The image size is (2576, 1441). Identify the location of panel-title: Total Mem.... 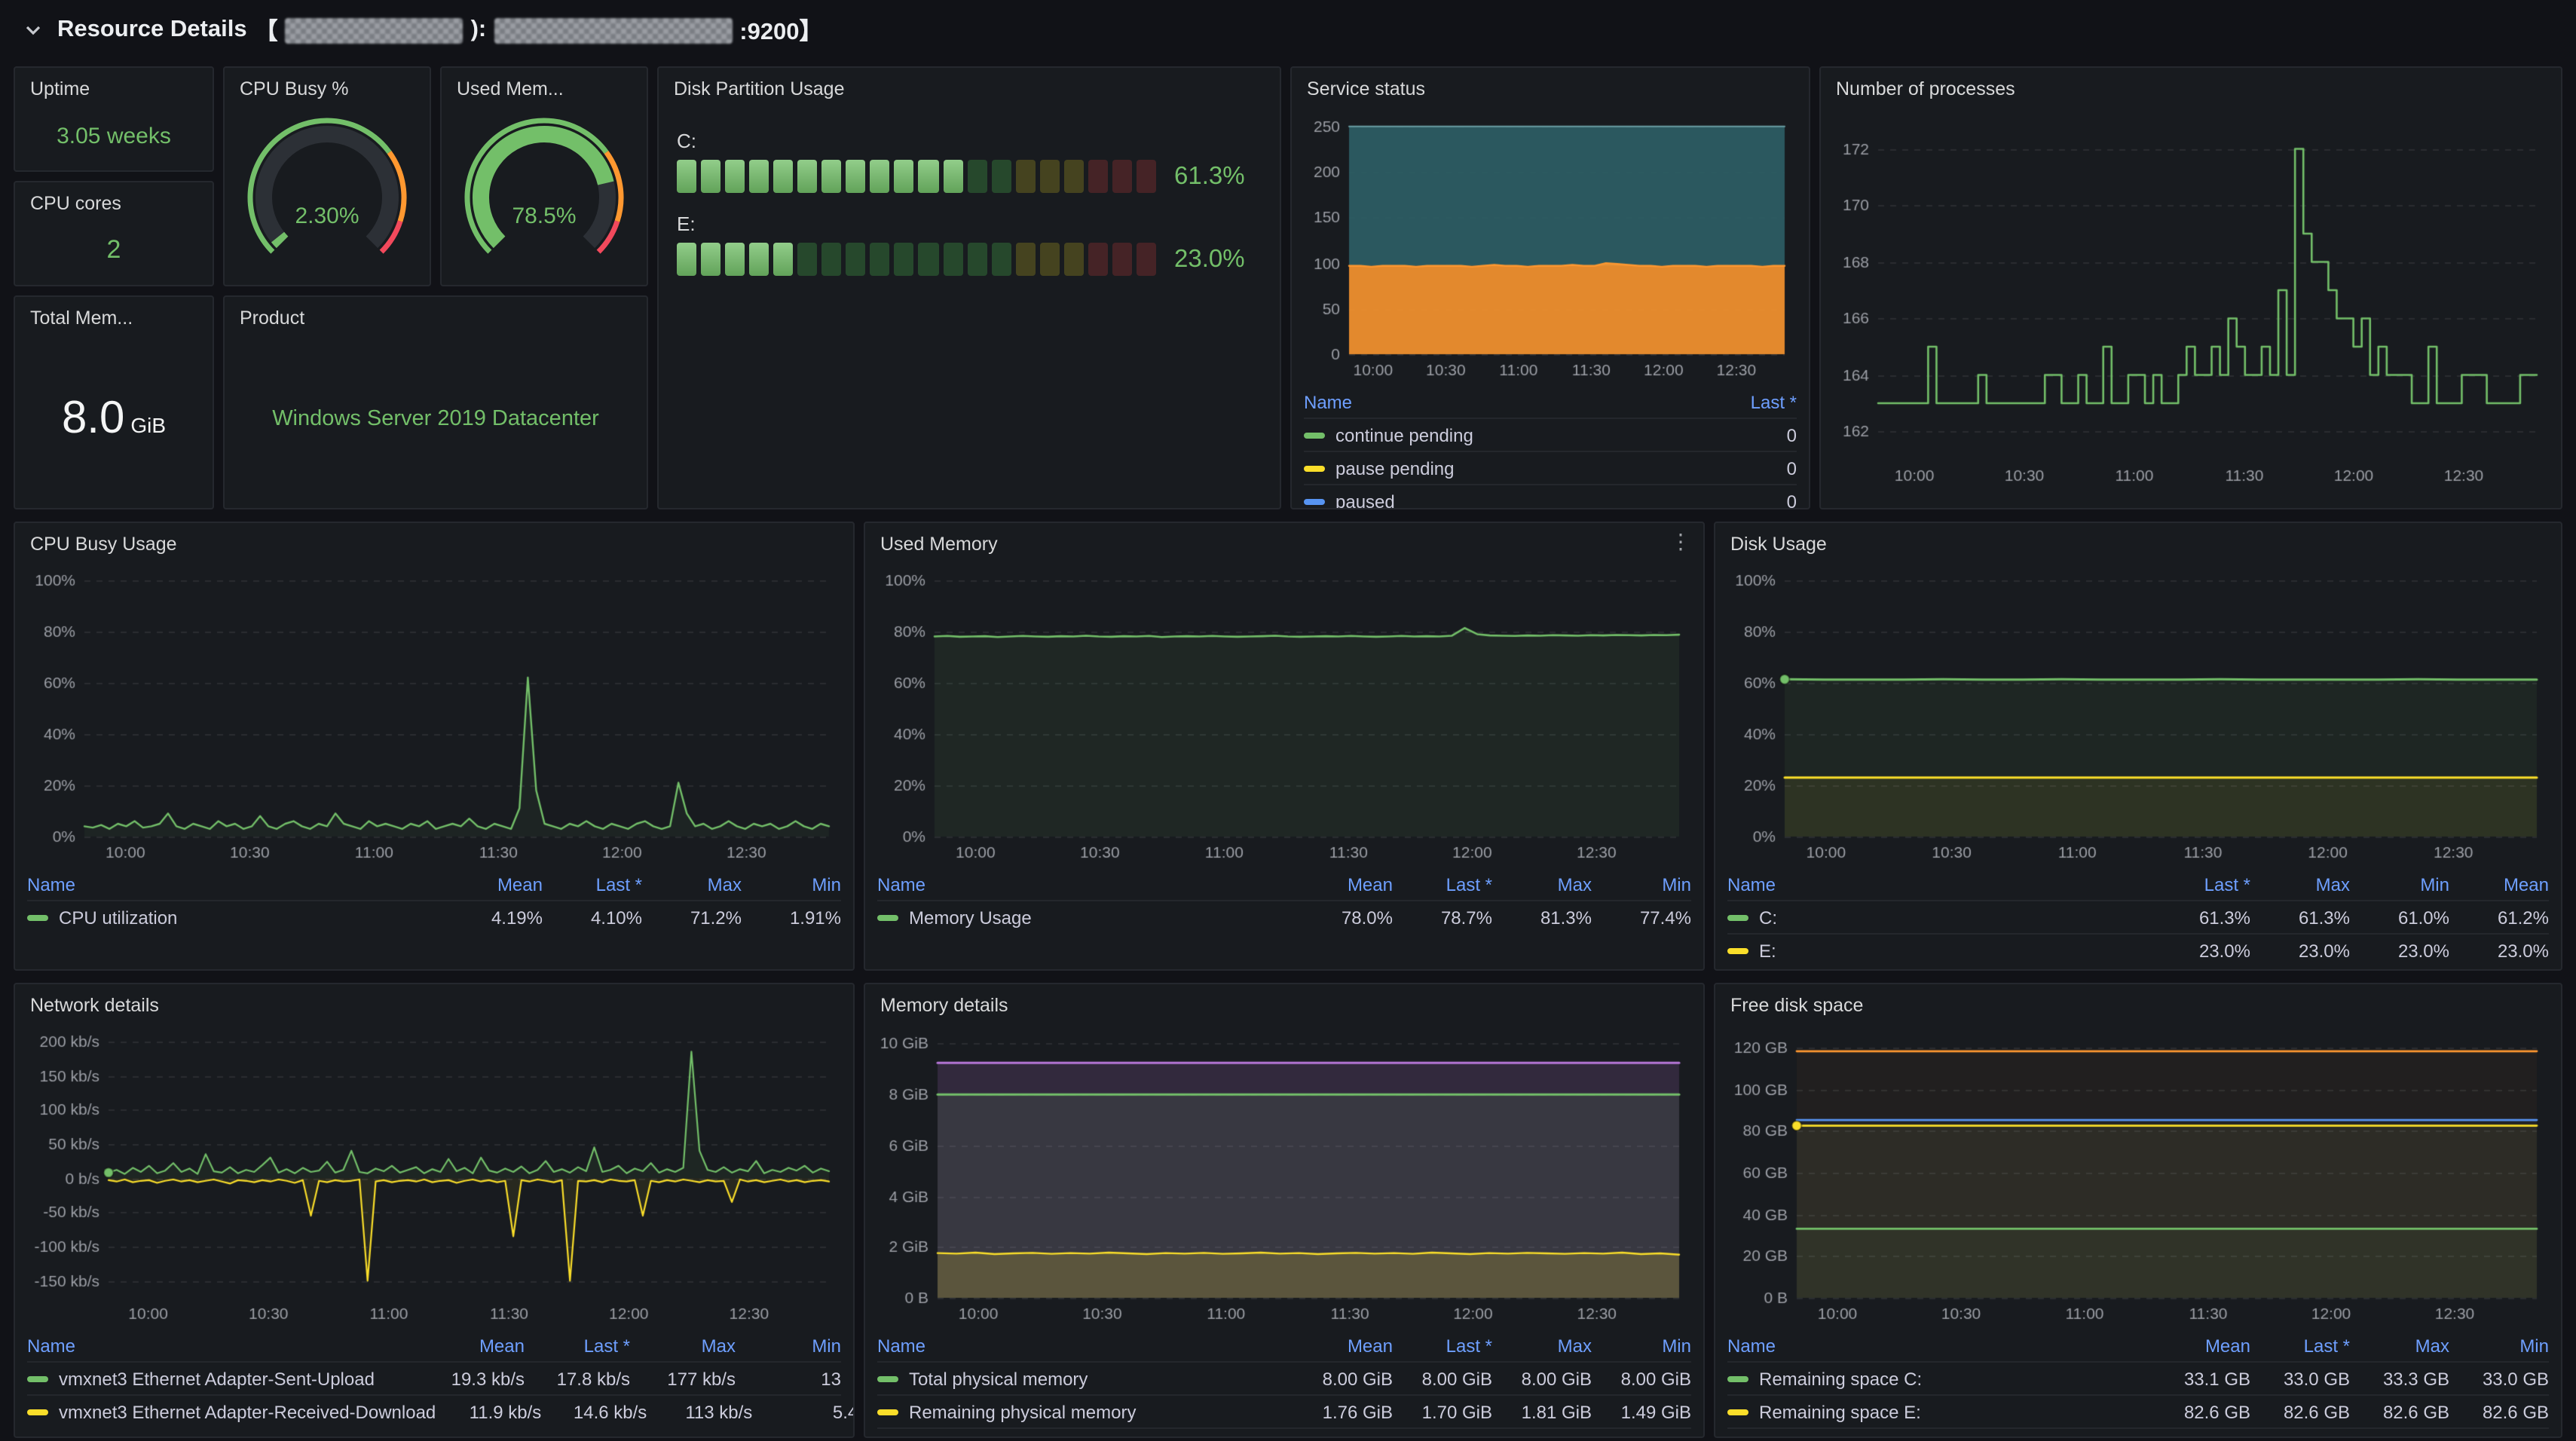
(81, 318).